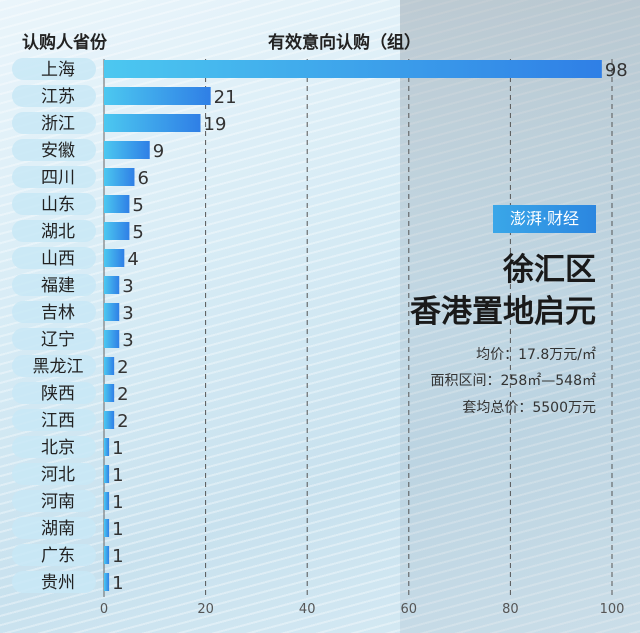 The width and height of the screenshot is (640, 633). I want to click on category-label: 福建, so click(58, 286).